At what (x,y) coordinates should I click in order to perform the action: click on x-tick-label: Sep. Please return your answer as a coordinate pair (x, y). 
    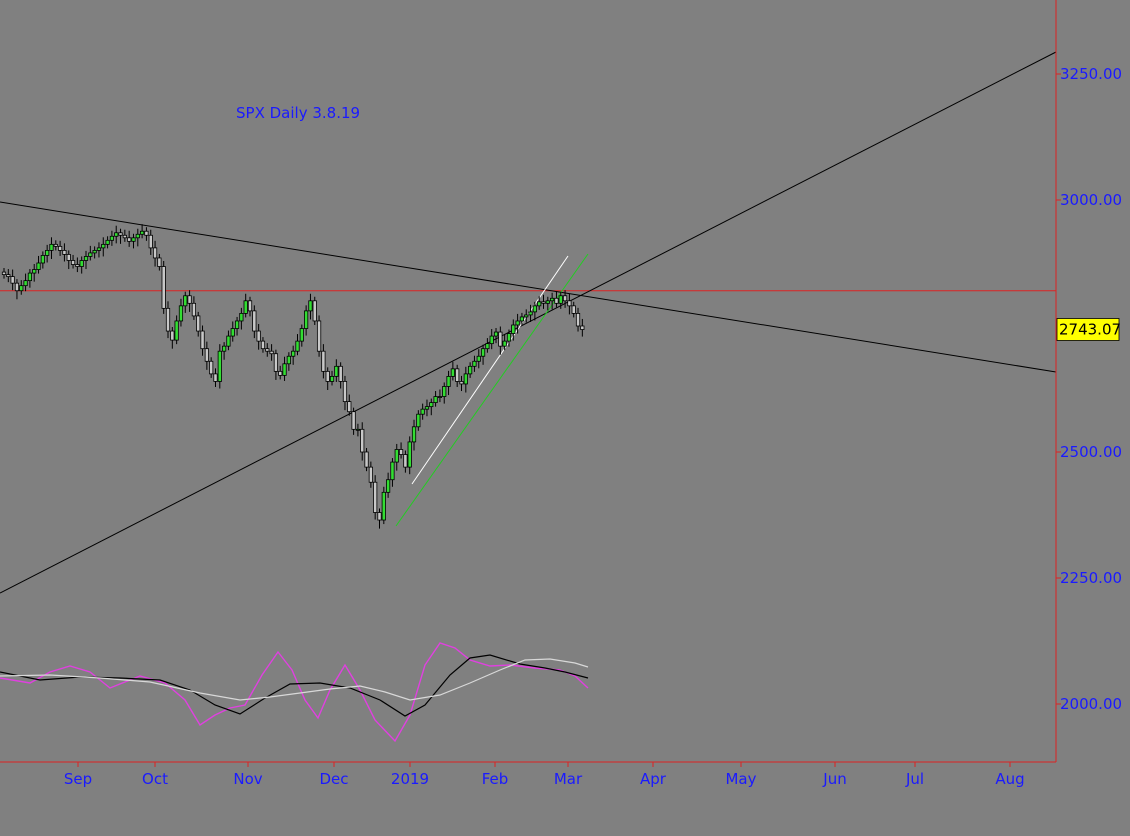
    Looking at the image, I should click on (78, 779).